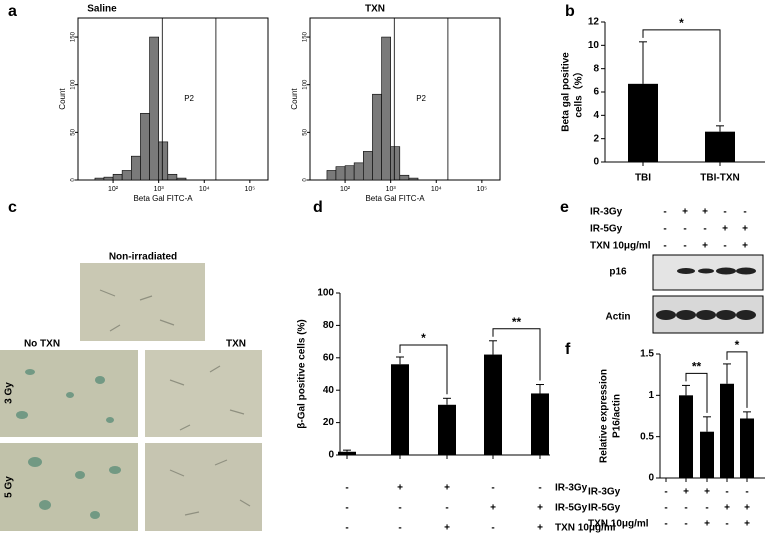 The image size is (778, 535). I want to click on y-tick-label: 4, so click(596, 115).